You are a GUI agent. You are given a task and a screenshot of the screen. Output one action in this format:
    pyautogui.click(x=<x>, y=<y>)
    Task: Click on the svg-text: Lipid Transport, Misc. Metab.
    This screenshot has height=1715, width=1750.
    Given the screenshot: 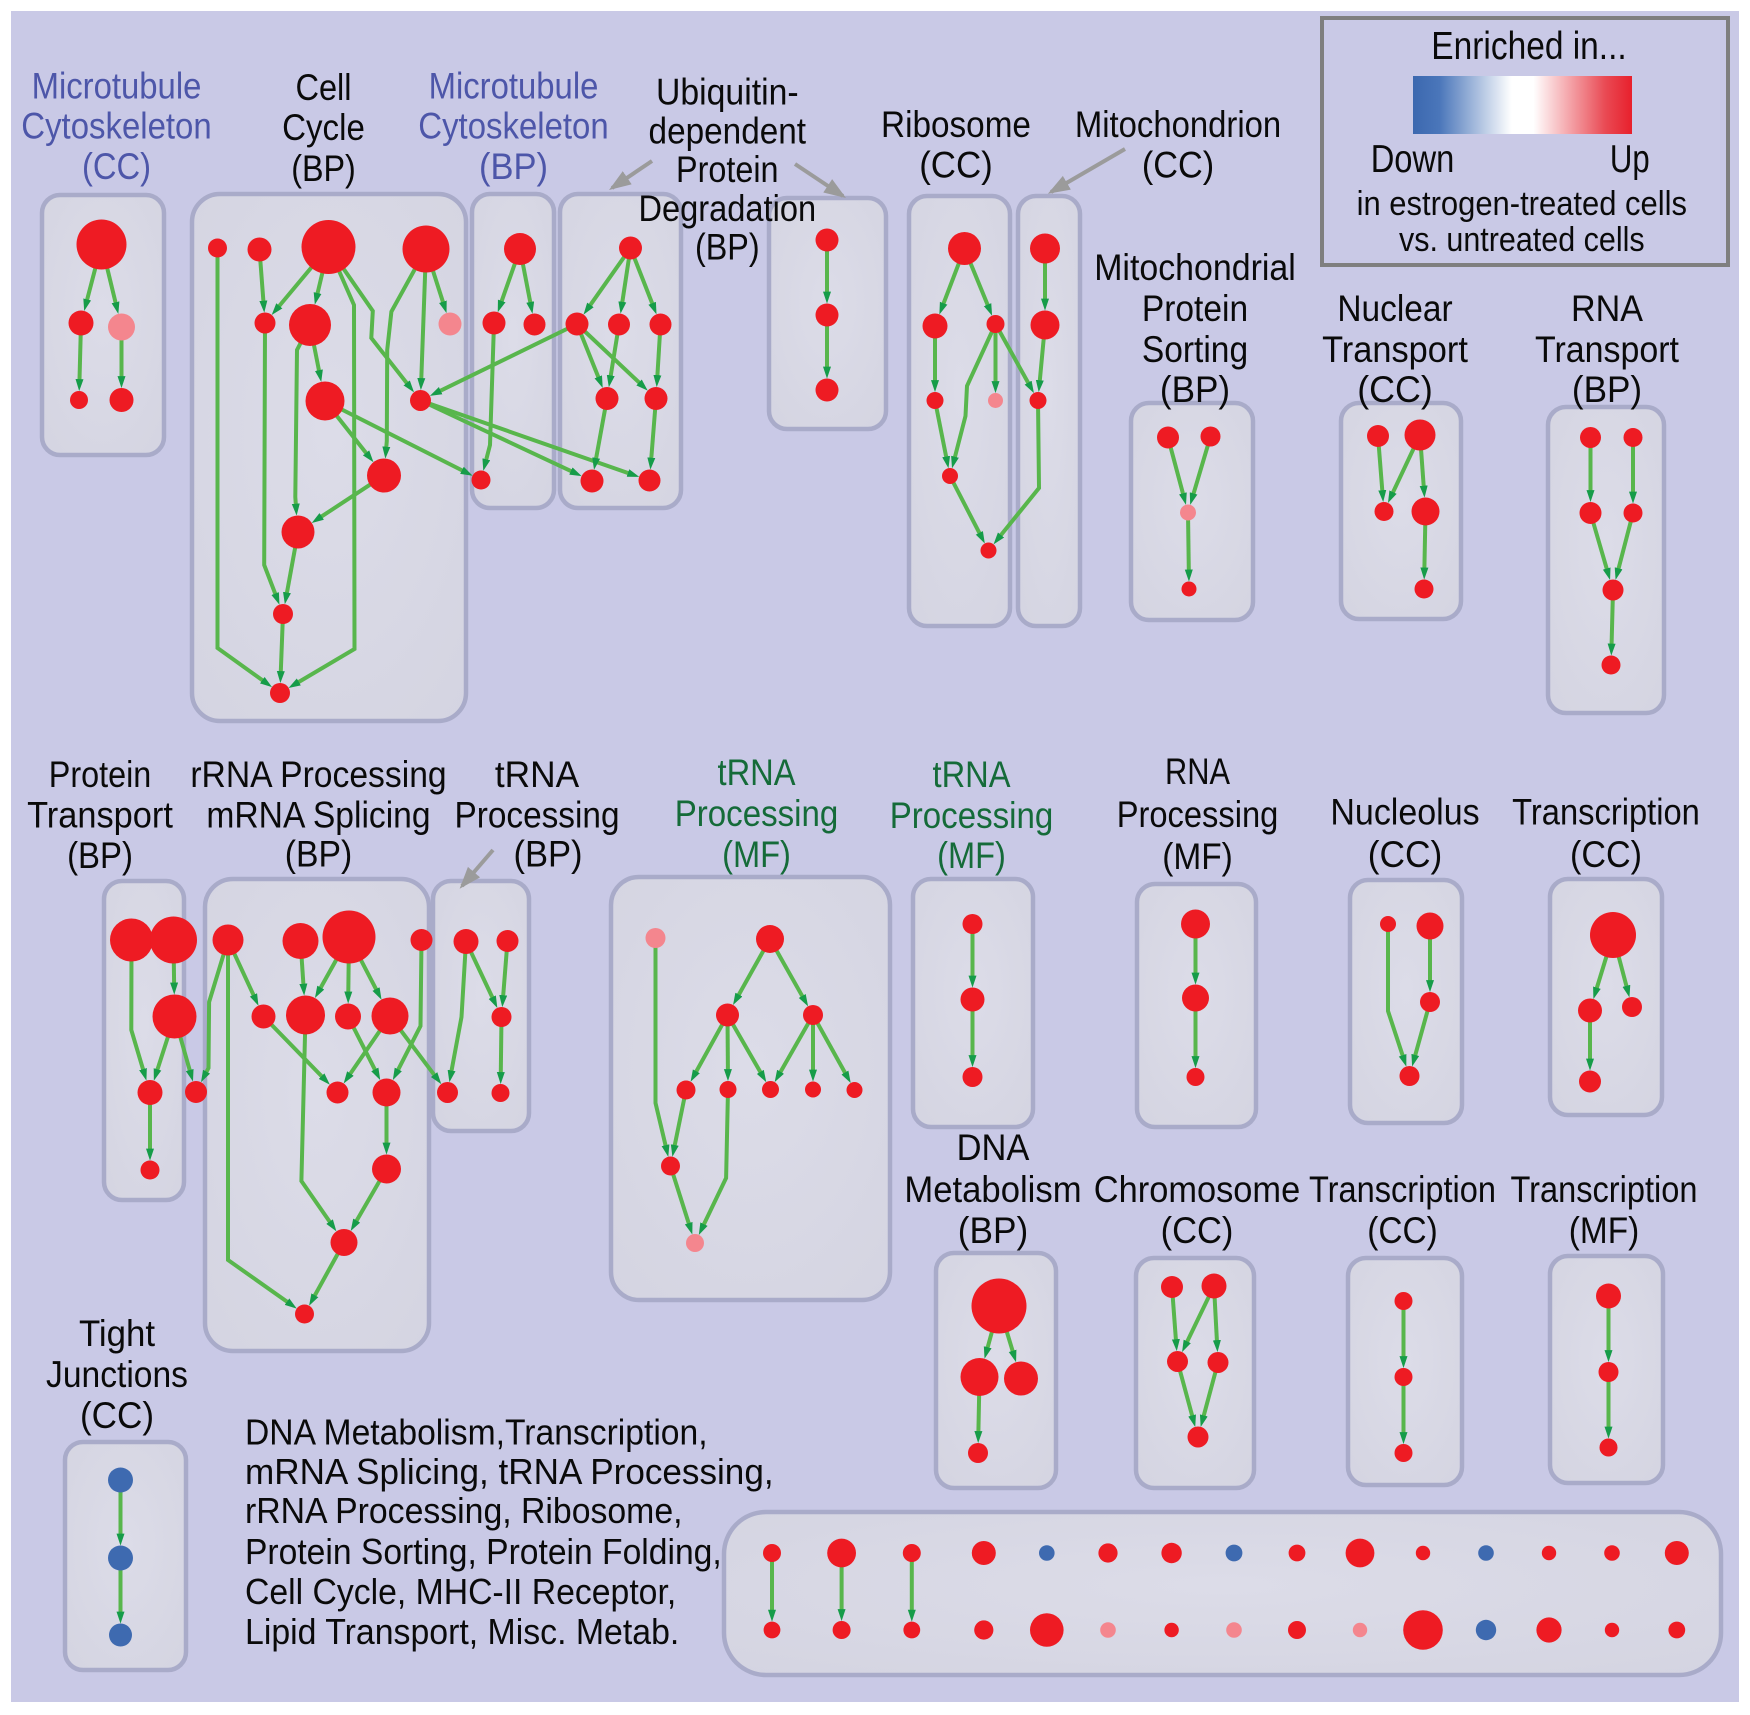 What is the action you would take?
    pyautogui.click(x=462, y=1631)
    